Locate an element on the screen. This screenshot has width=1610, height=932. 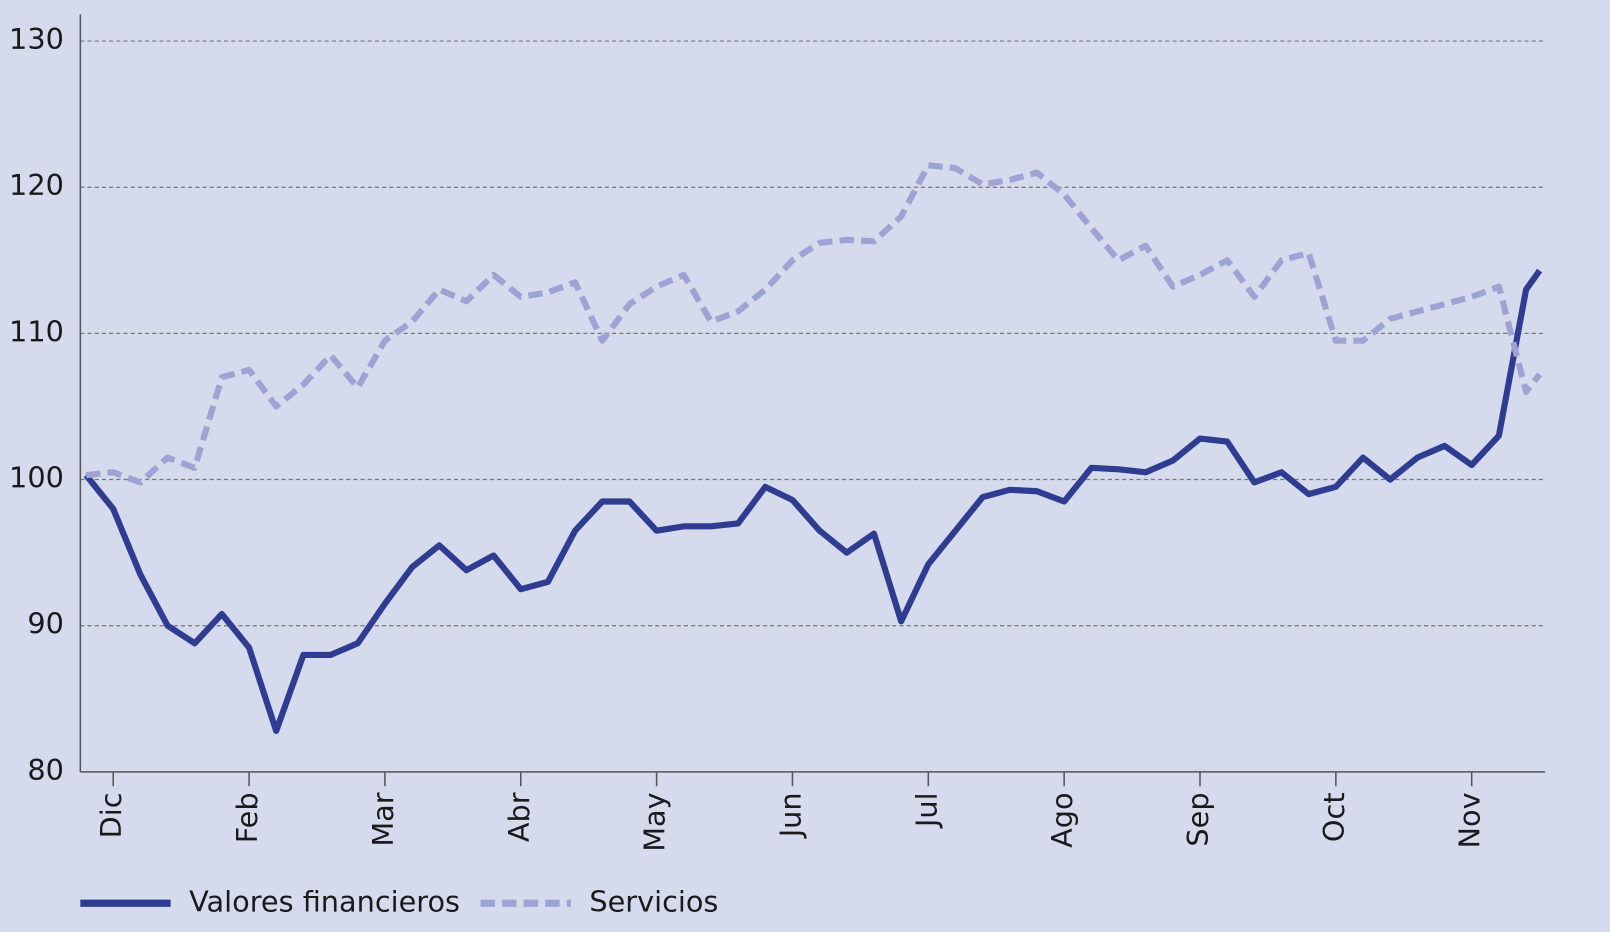
x-tick-label: Abr is located at coordinates (519, 817).